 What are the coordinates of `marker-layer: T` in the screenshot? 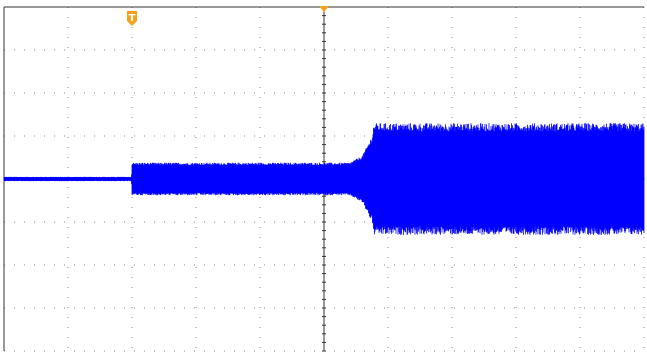 It's located at (228, 16).